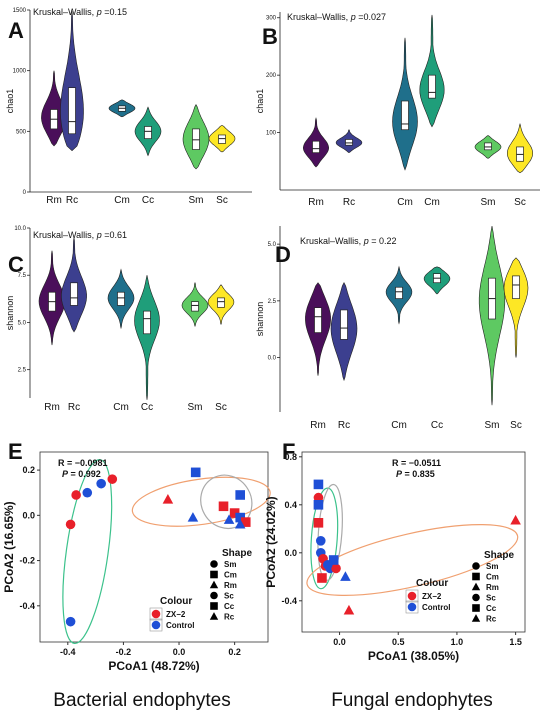  Describe the element at coordinates (176, 614) in the screenshot. I see `colour-legend-label: ZX−2` at that location.